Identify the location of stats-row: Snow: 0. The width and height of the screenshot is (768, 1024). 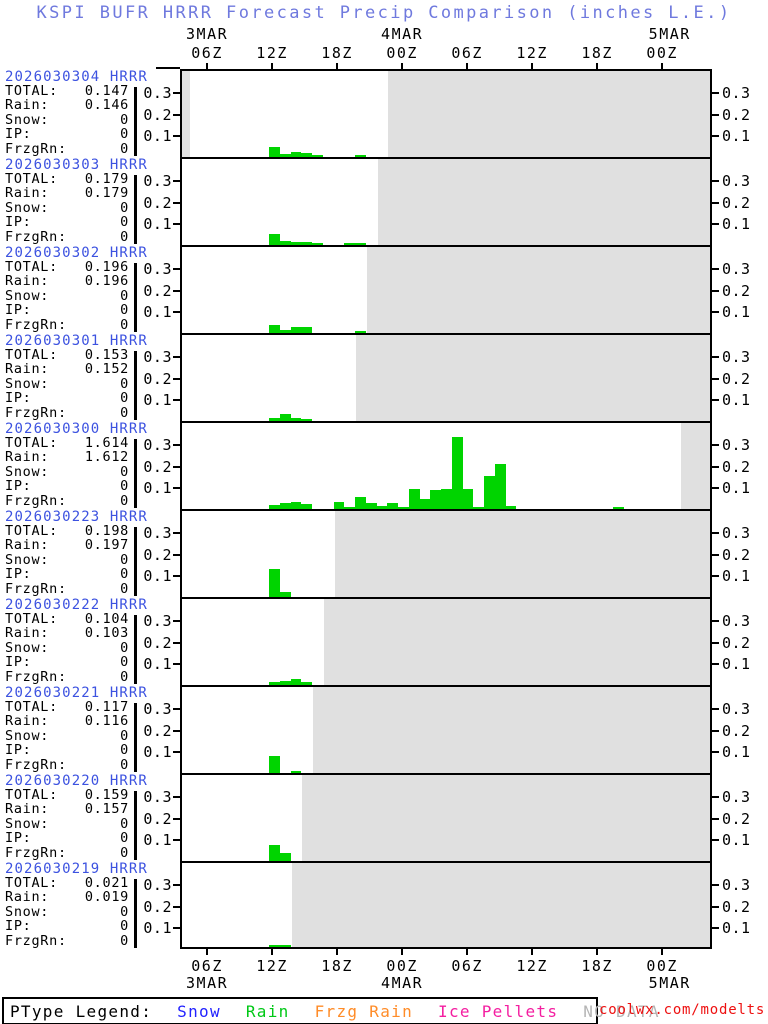
(67, 383).